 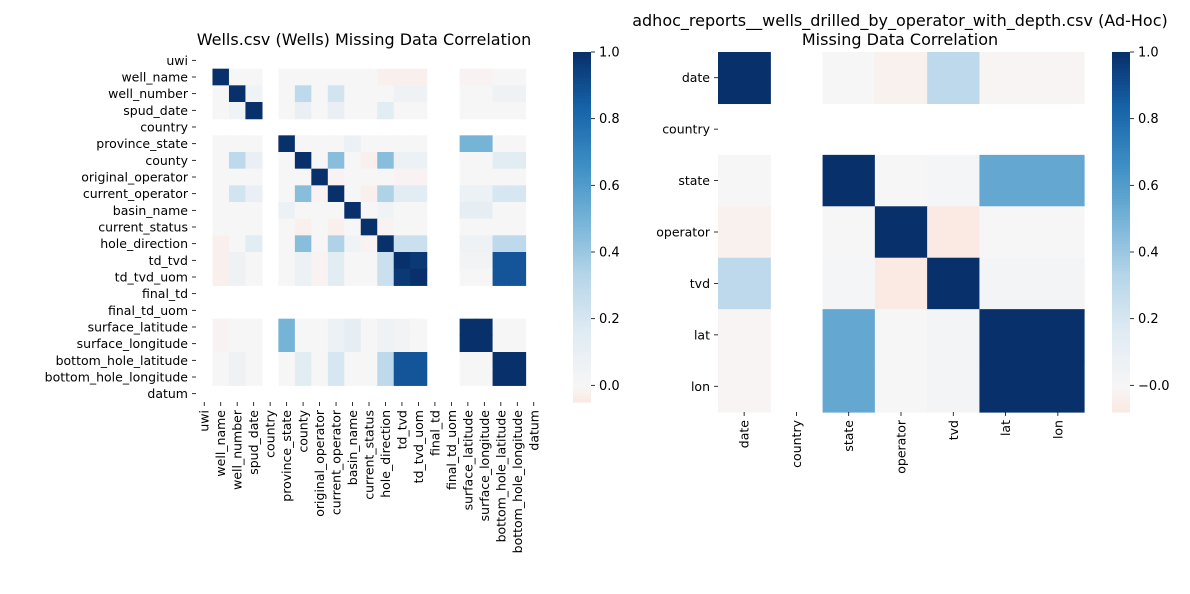 I want to click on y-tick-label: province_state, so click(x=142, y=143).